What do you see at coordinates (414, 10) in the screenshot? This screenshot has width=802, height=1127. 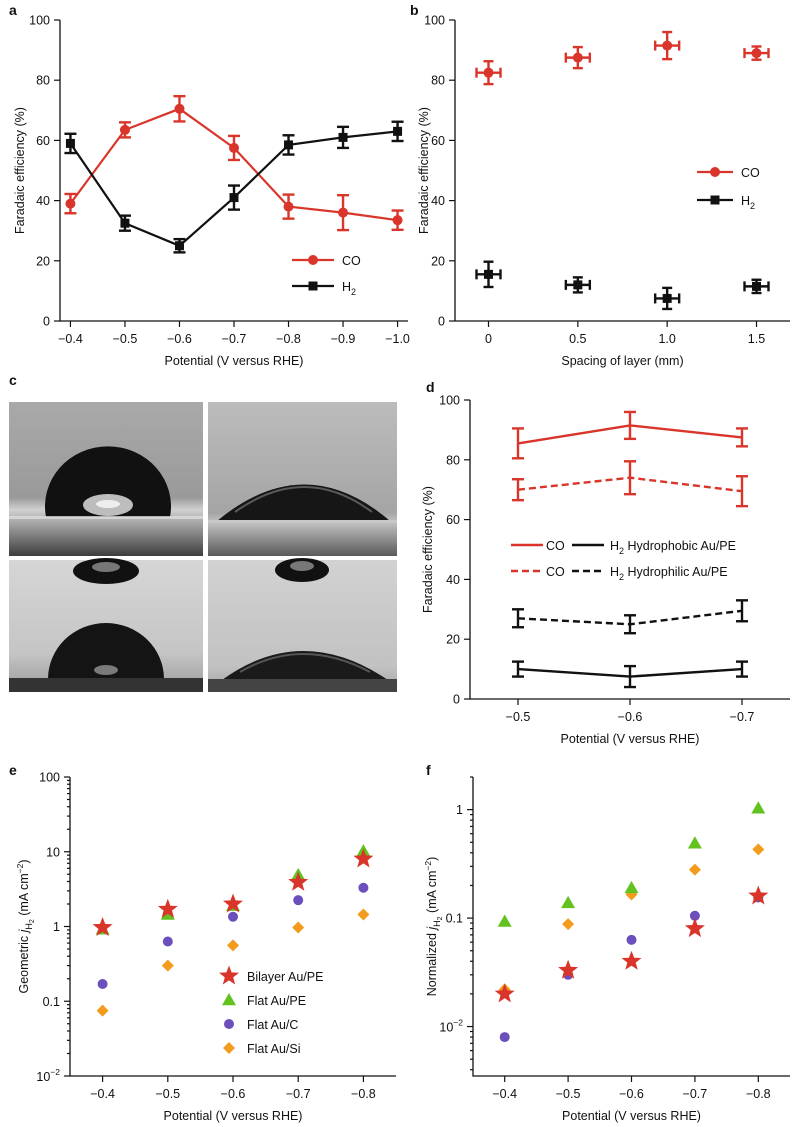 I see `panel-label: b` at bounding box center [414, 10].